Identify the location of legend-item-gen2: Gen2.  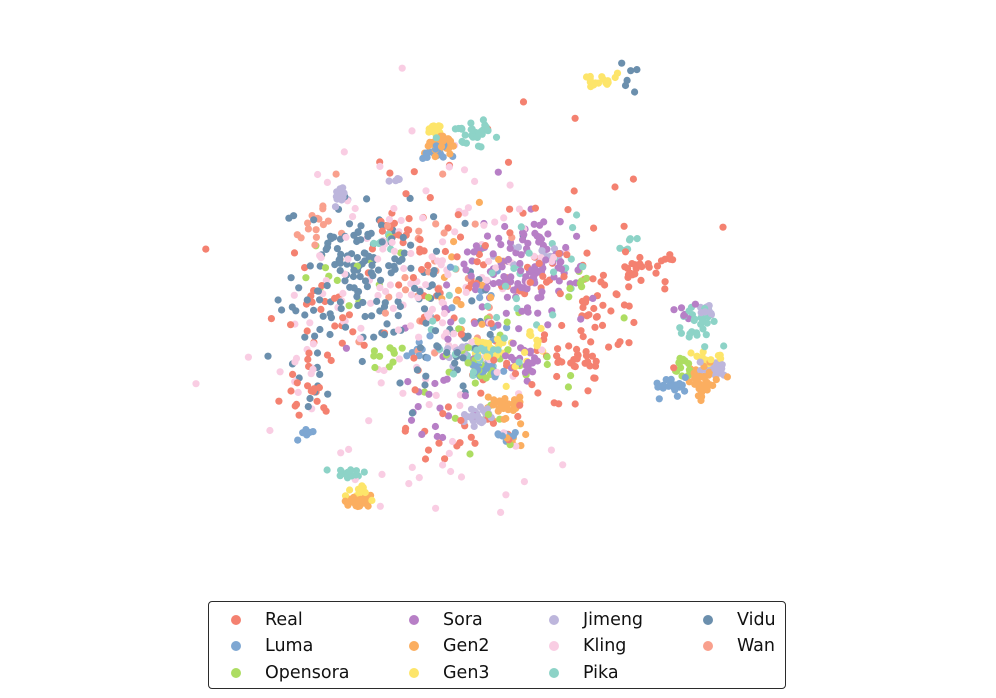
(449, 646).